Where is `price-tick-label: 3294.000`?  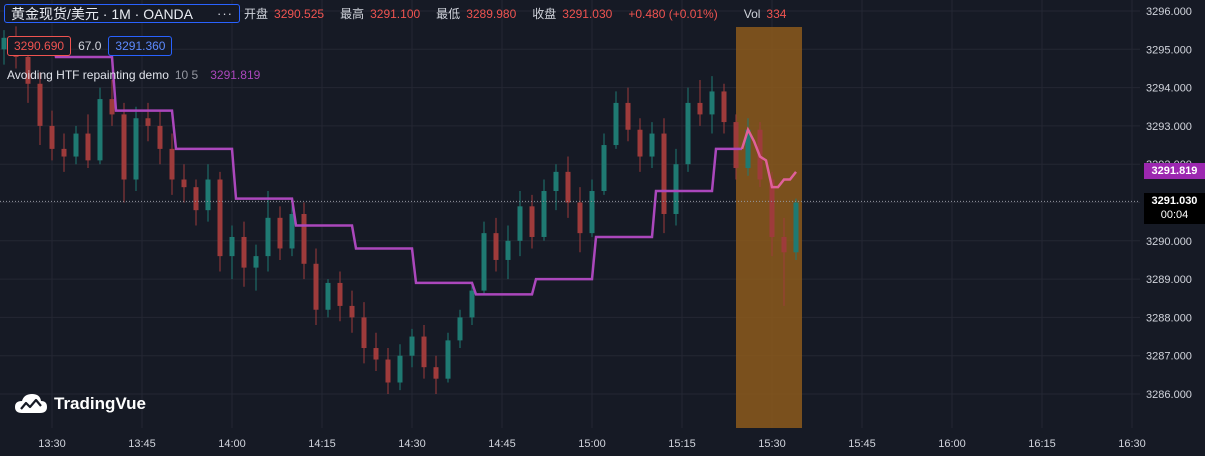 price-tick-label: 3294.000 is located at coordinates (1169, 89).